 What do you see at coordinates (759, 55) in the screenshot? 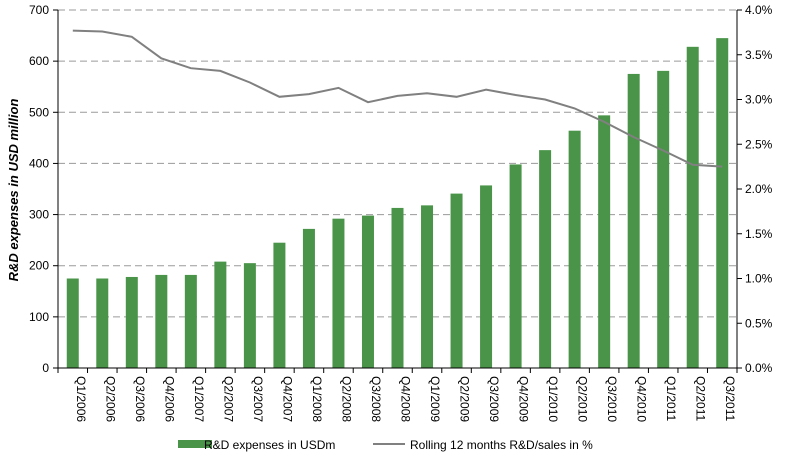
I see `right-tick-label: 3.5%` at bounding box center [759, 55].